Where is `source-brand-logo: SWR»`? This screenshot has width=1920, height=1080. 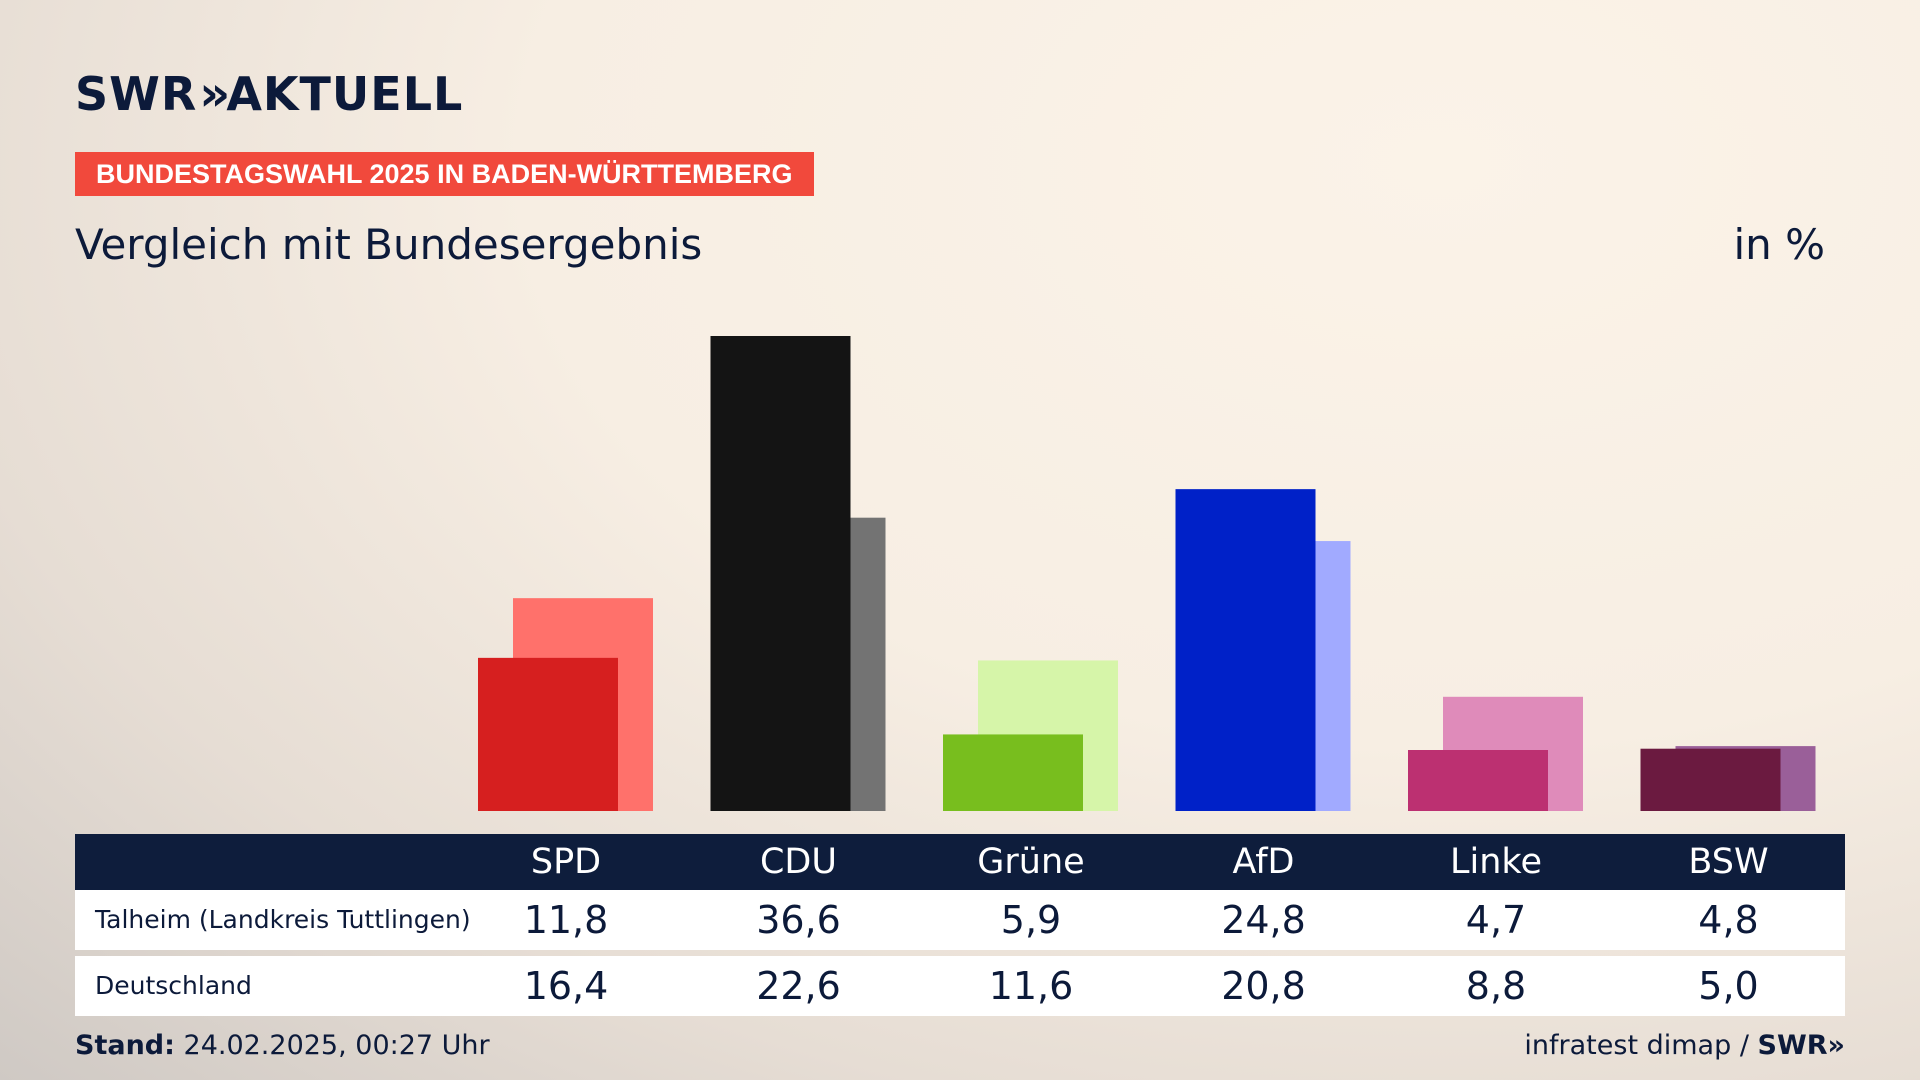 source-brand-logo: SWR» is located at coordinates (1801, 1045).